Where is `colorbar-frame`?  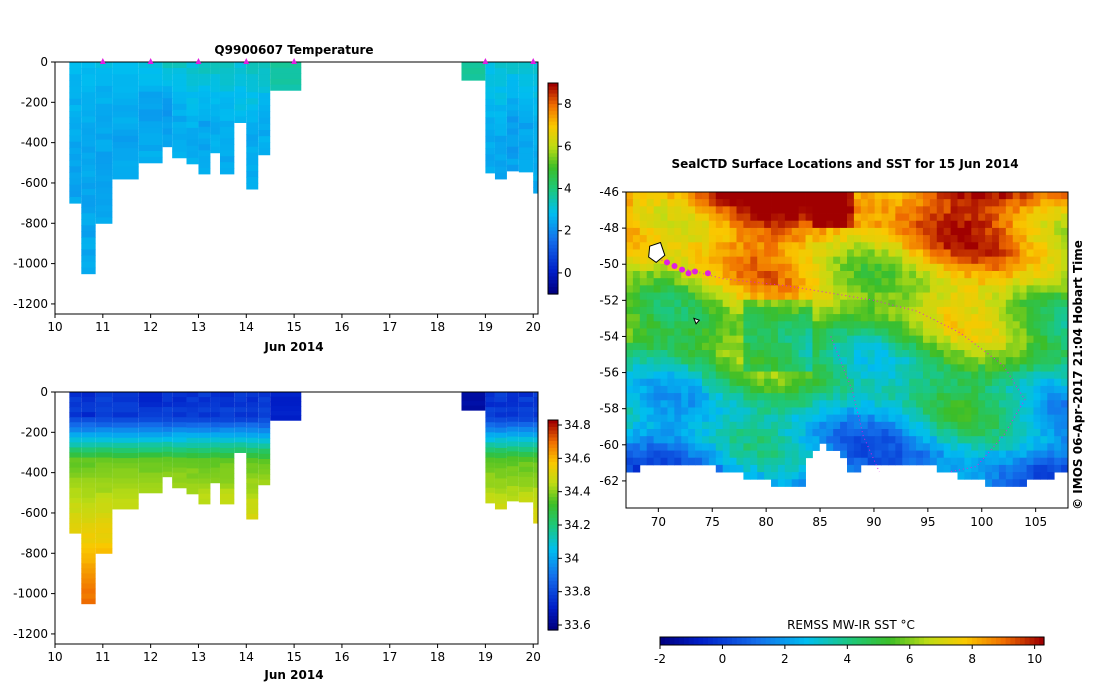 colorbar-frame is located at coordinates (852, 641).